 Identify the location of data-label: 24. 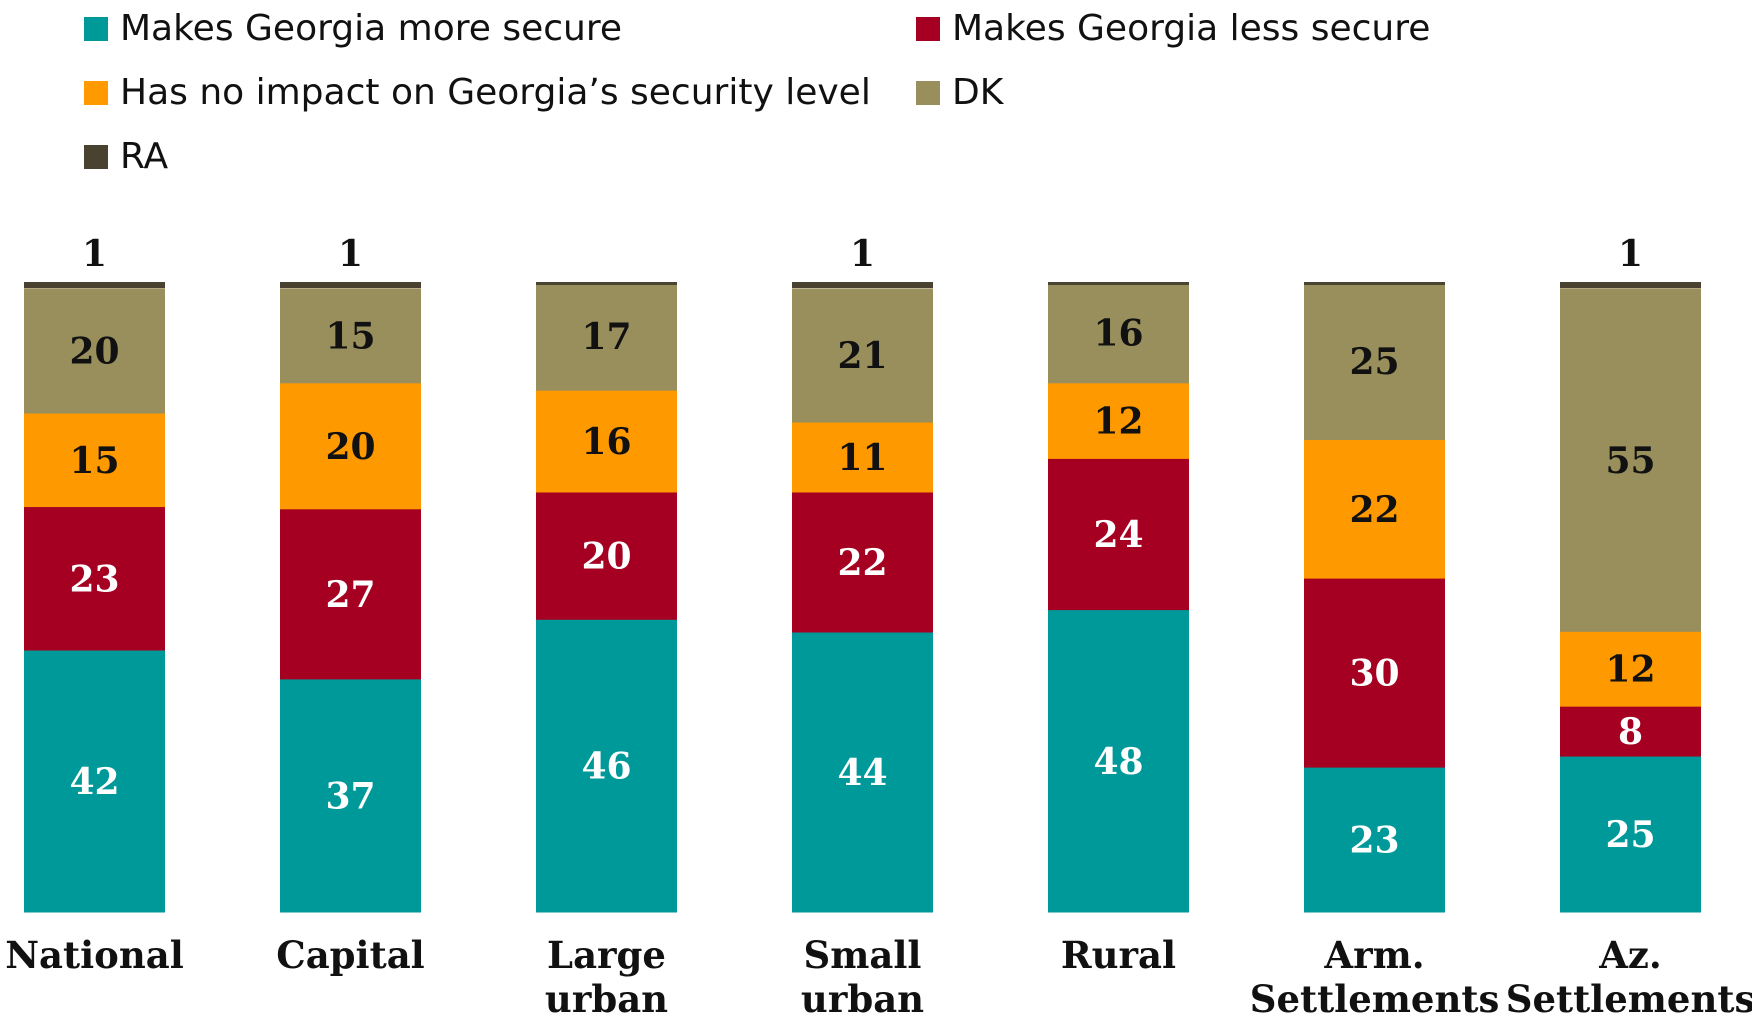
(1118, 535).